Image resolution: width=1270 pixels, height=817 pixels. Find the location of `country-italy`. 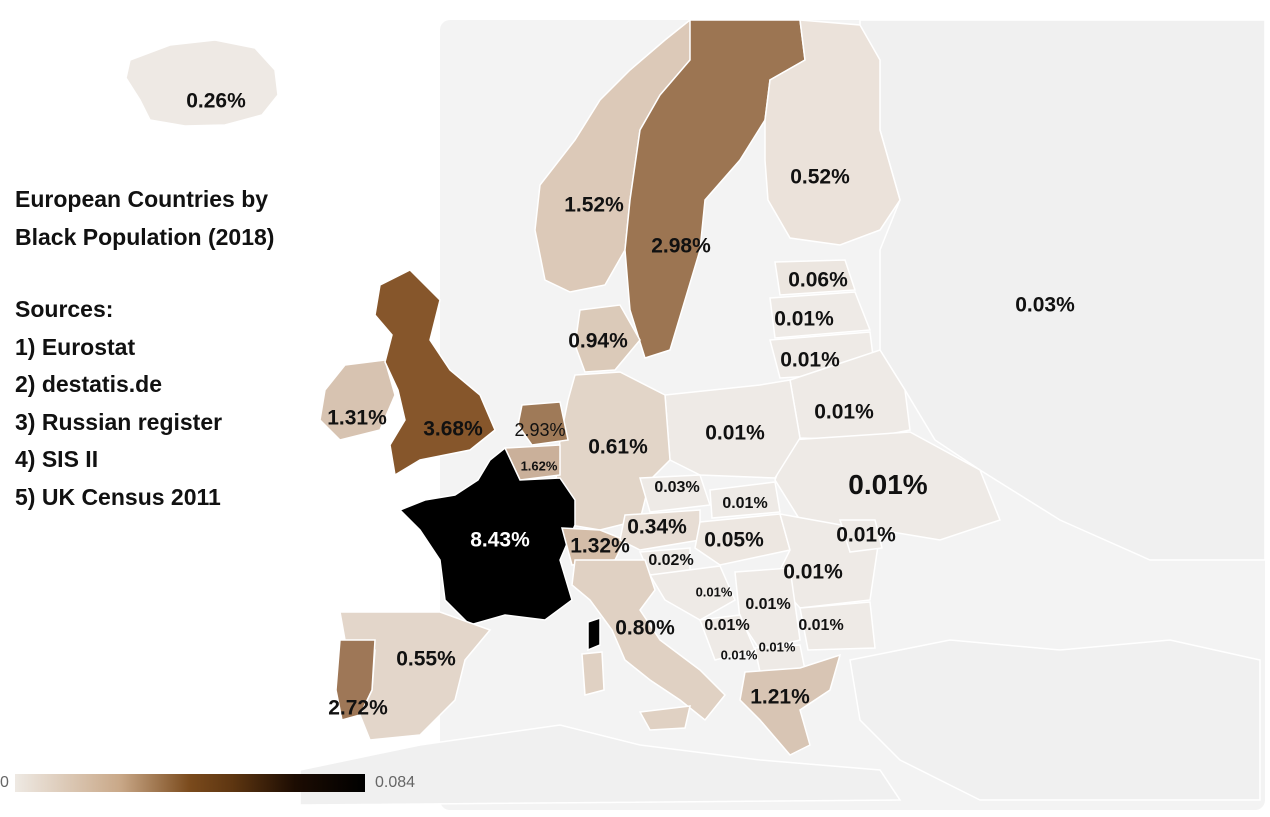

country-italy is located at coordinates (649, 640).